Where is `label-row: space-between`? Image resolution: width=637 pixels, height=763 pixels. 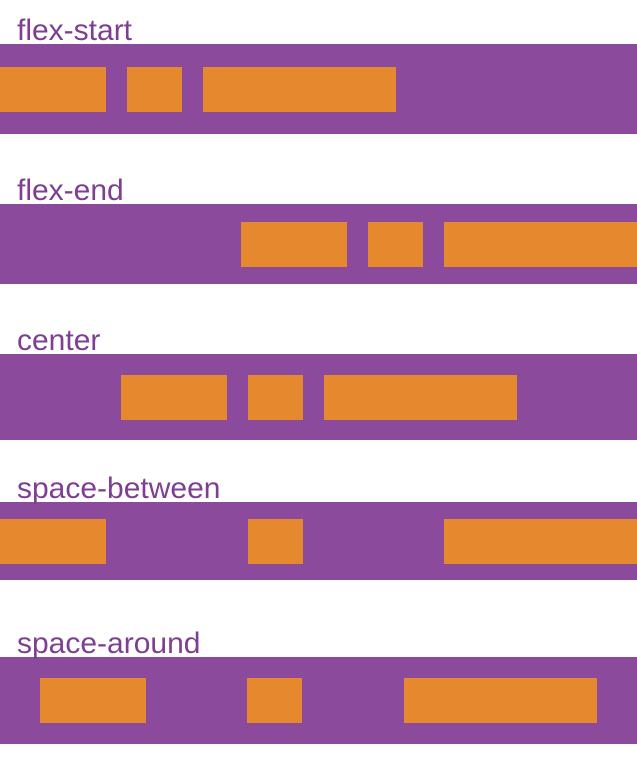 label-row: space-between is located at coordinates (318, 472).